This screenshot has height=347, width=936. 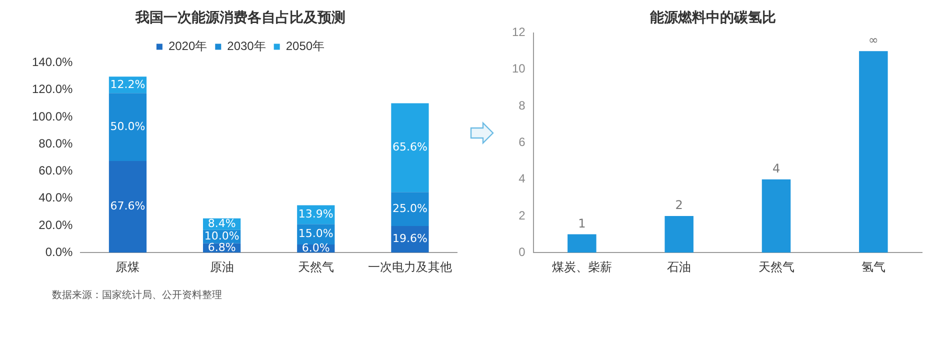 I want to click on y-tick-label: 10, so click(x=519, y=69).